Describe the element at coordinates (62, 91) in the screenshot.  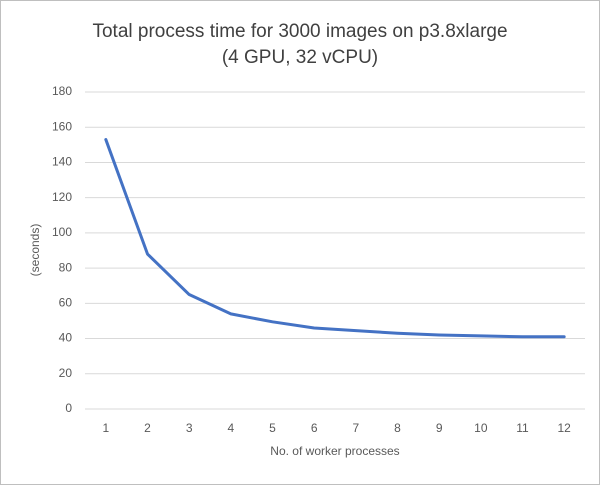
I see `y-tick-label: 180` at that location.